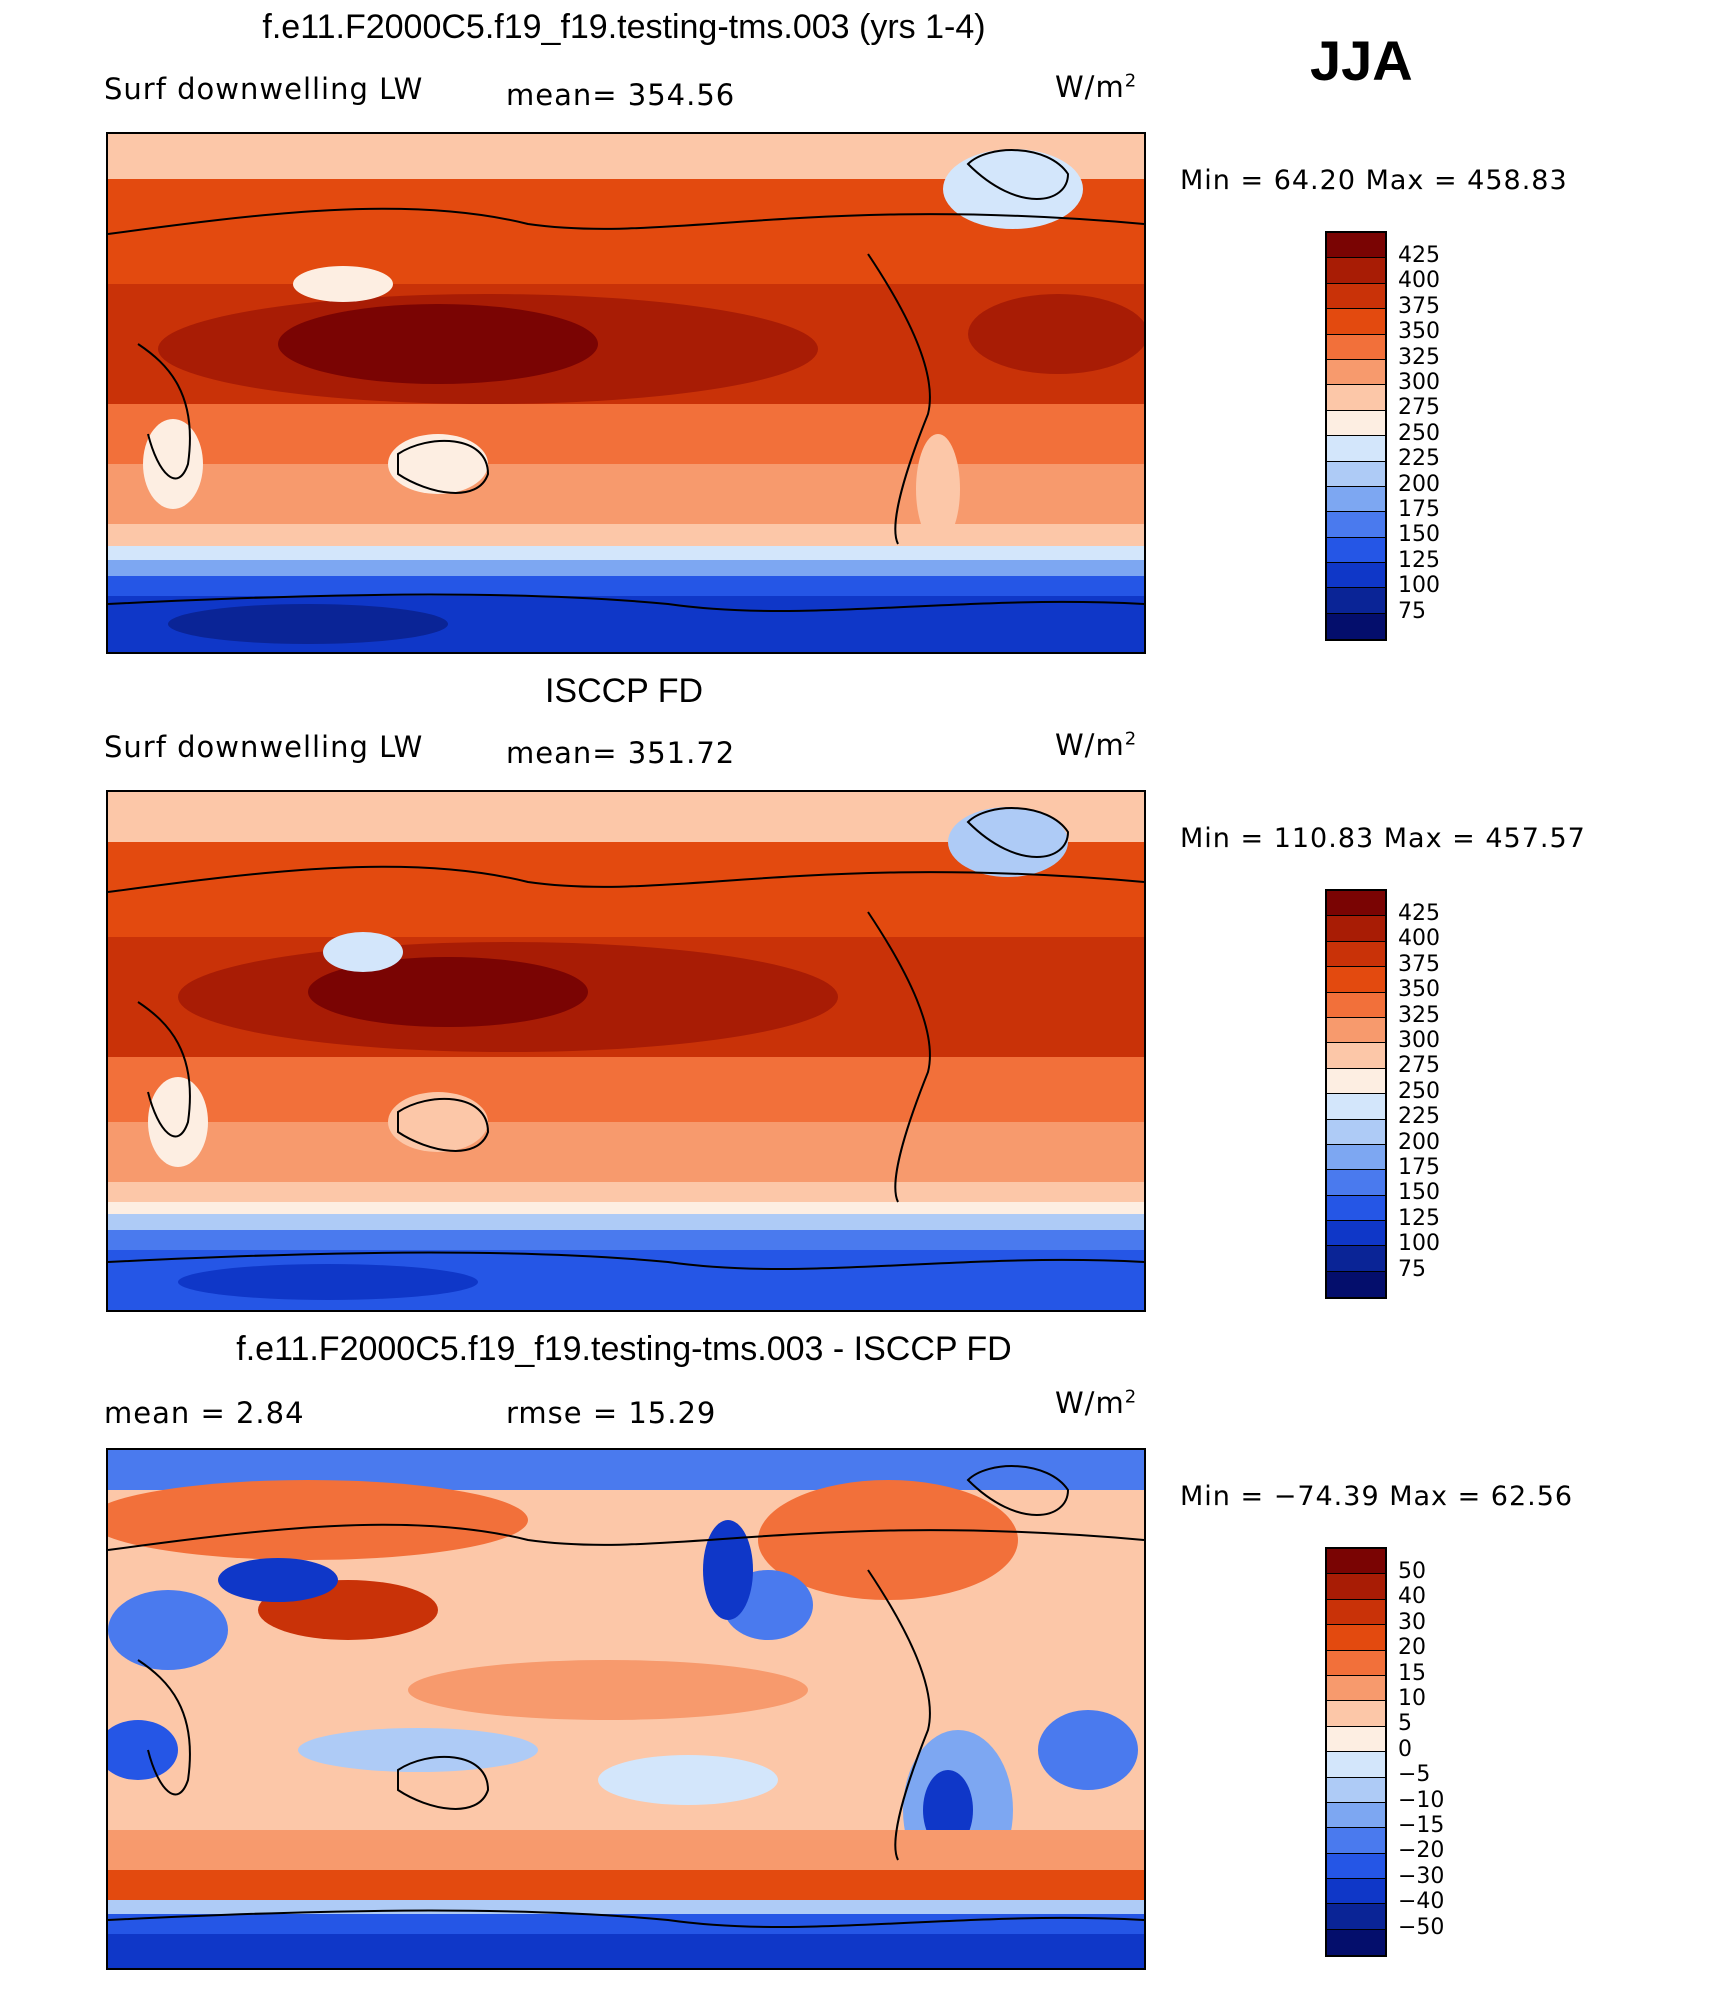 The height and width of the screenshot is (1991, 1710). Describe the element at coordinates (1421, 1902) in the screenshot. I see `colorbar-tick-label: −40` at that location.